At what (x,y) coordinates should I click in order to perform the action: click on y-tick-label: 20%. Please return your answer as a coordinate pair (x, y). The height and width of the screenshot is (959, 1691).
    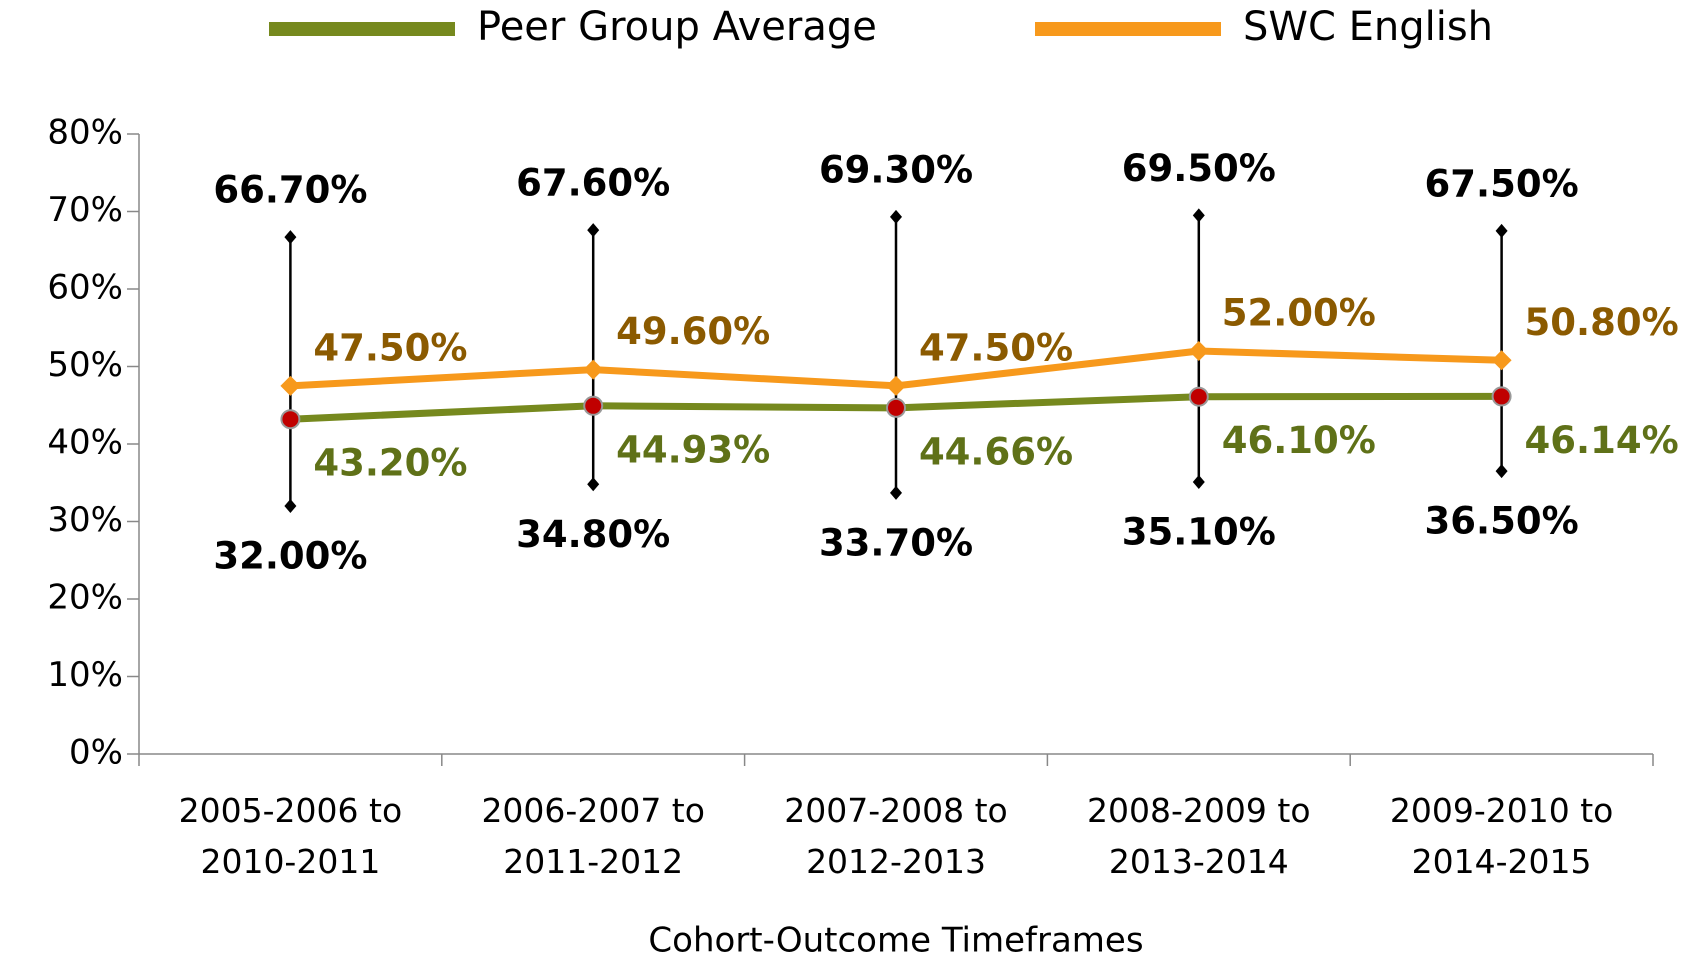
    Looking at the image, I should click on (85, 598).